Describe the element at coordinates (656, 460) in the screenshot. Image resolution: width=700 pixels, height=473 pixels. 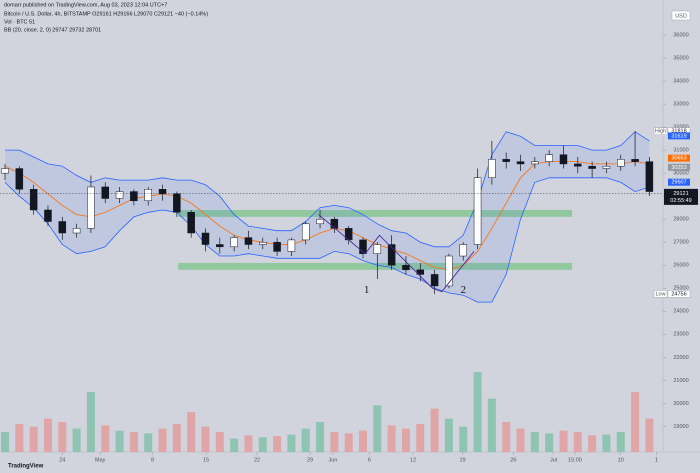
I see `x-tick-label: 1` at that location.